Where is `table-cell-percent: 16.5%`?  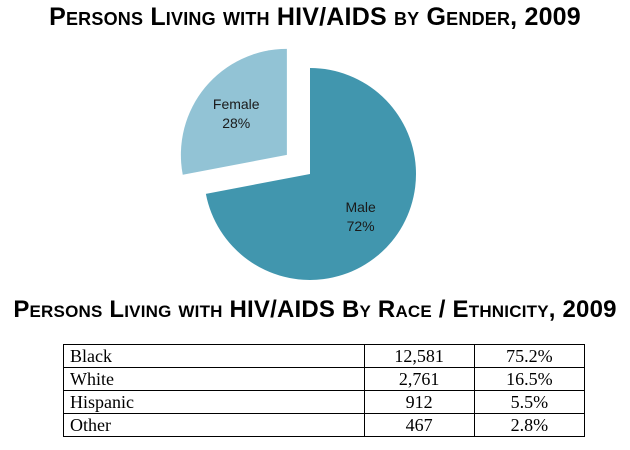
table-cell-percent: 16.5% is located at coordinates (529, 379).